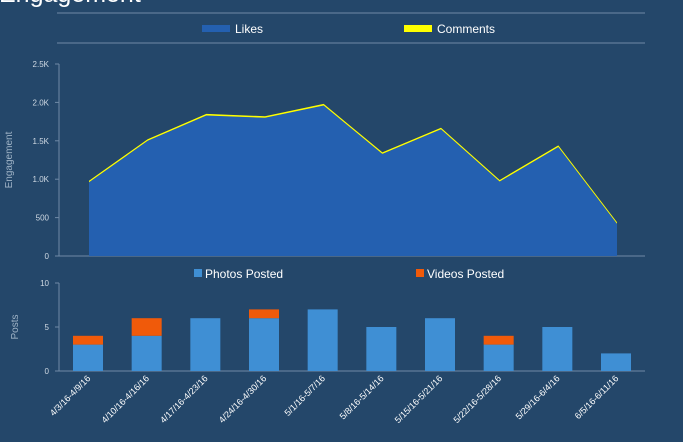 The image size is (683, 442). What do you see at coordinates (15, 326) in the screenshot?
I see `bar-y-axis-title: Posts` at bounding box center [15, 326].